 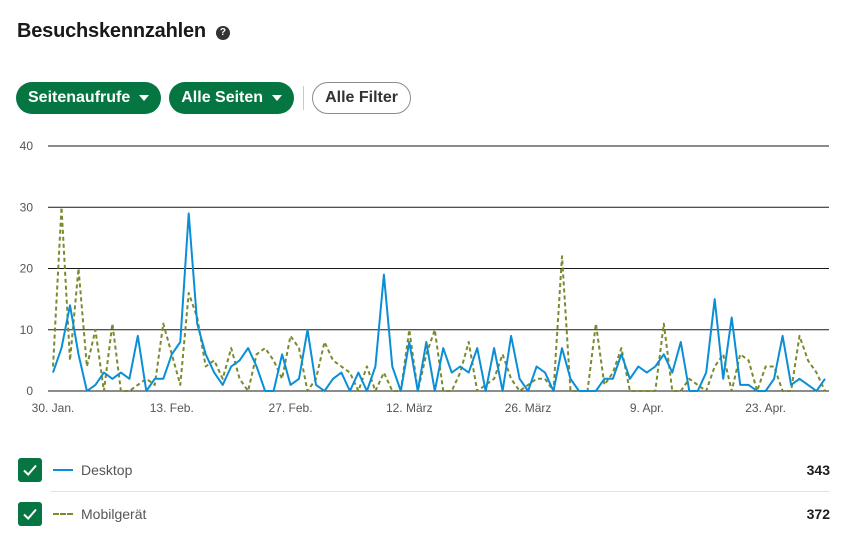 What do you see at coordinates (440, 491) in the screenshot?
I see `legend-divider` at bounding box center [440, 491].